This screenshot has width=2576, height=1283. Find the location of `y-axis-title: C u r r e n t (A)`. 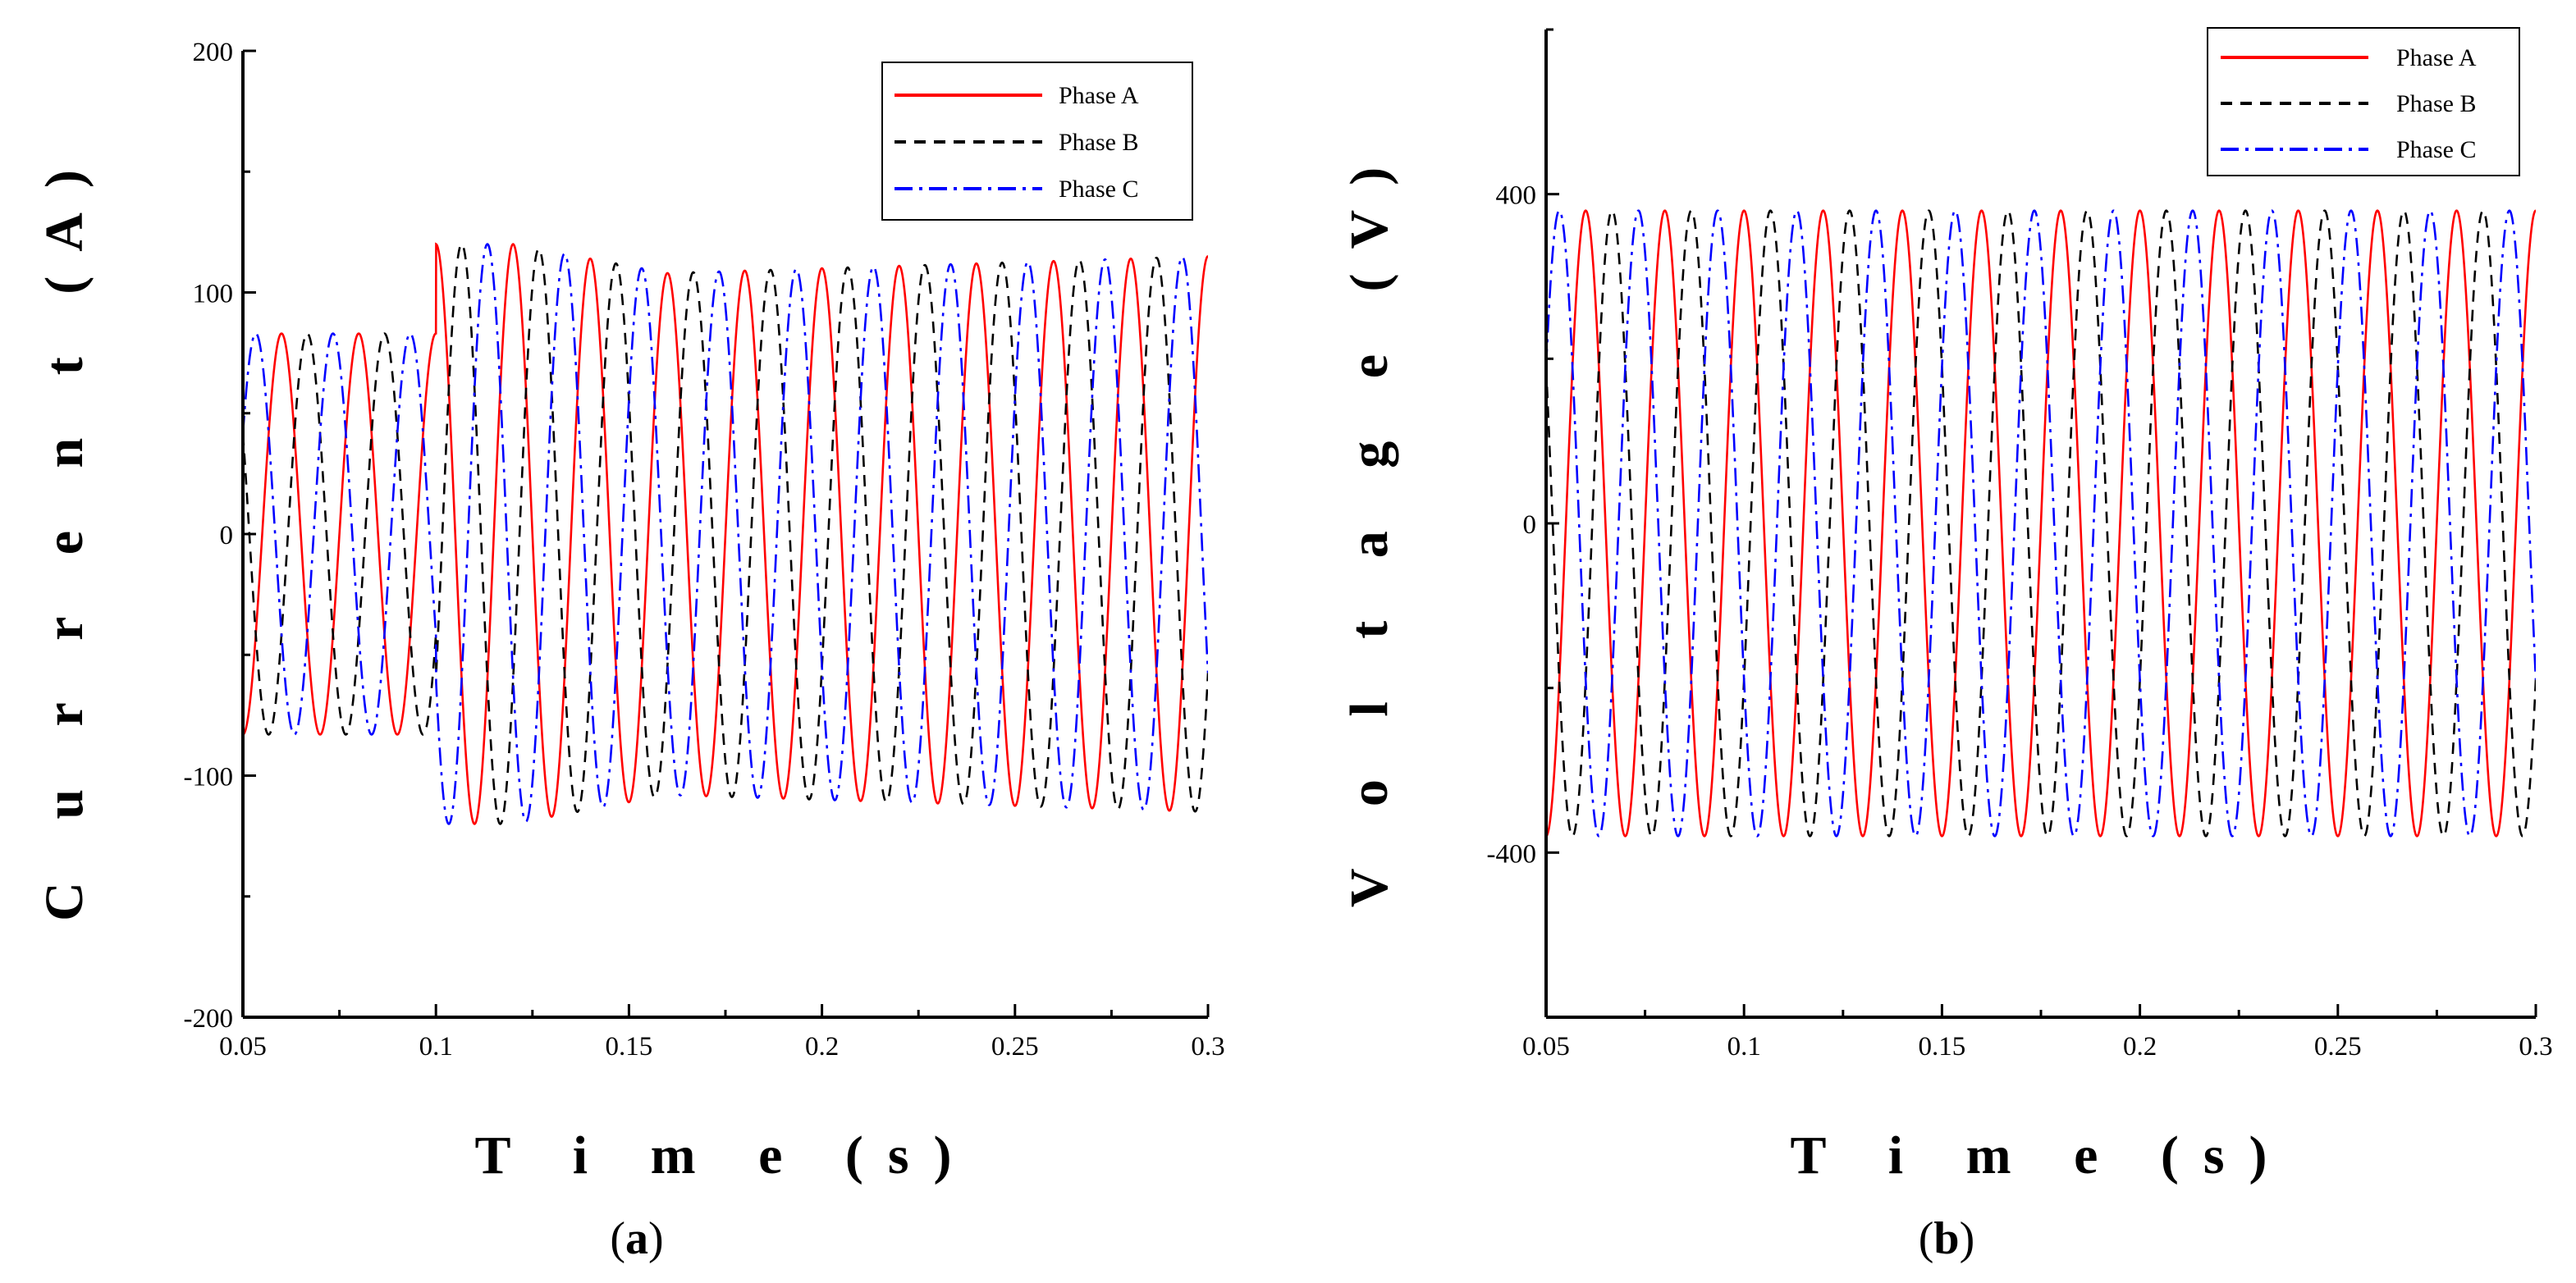

y-axis-title: C u r r e n t (A) is located at coordinates (64, 533).